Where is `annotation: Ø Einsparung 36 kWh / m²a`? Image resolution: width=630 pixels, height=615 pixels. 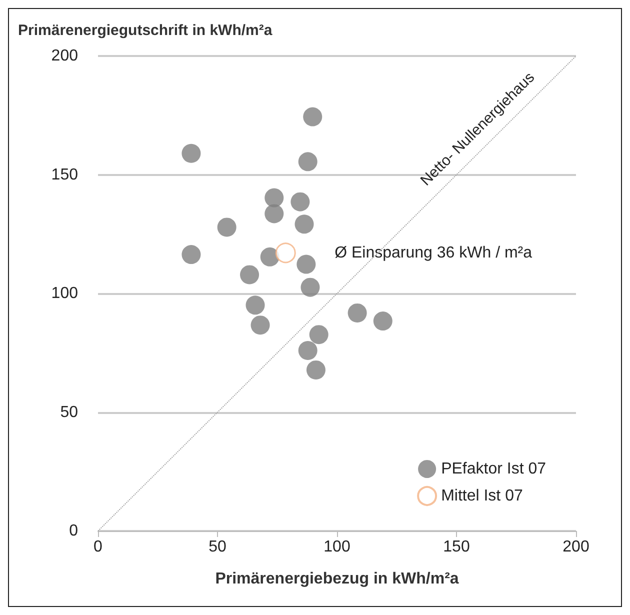
annotation: Ø Einsparung 36 kWh / m²a is located at coordinates (433, 253).